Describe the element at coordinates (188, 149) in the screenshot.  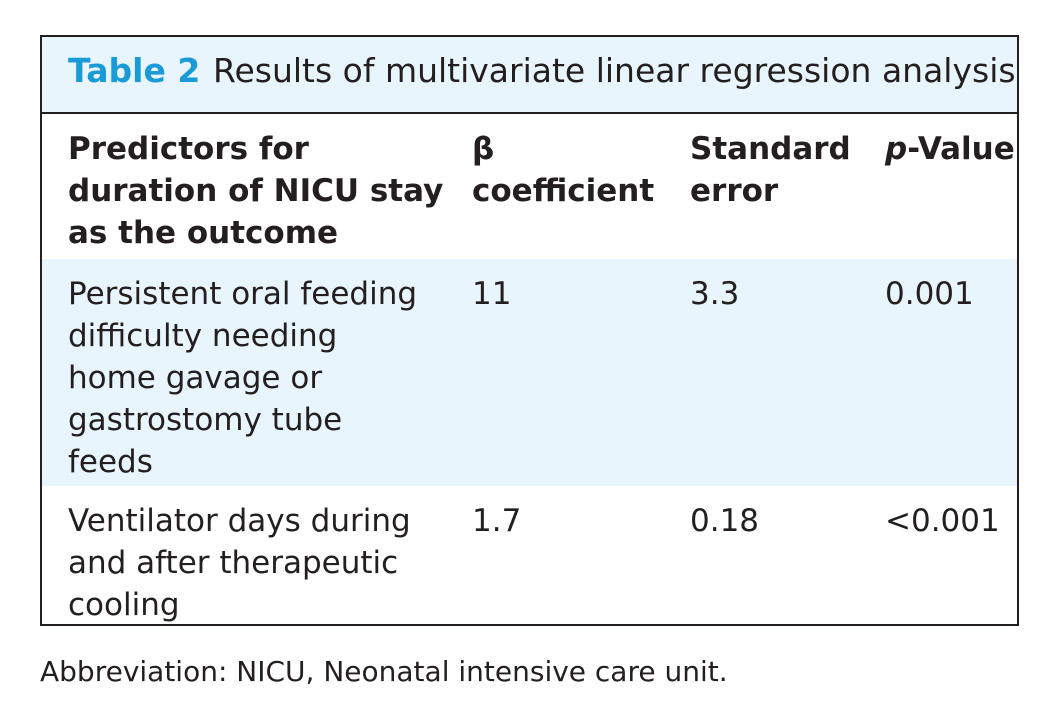
I see `header-predictor-line: Predictors for` at that location.